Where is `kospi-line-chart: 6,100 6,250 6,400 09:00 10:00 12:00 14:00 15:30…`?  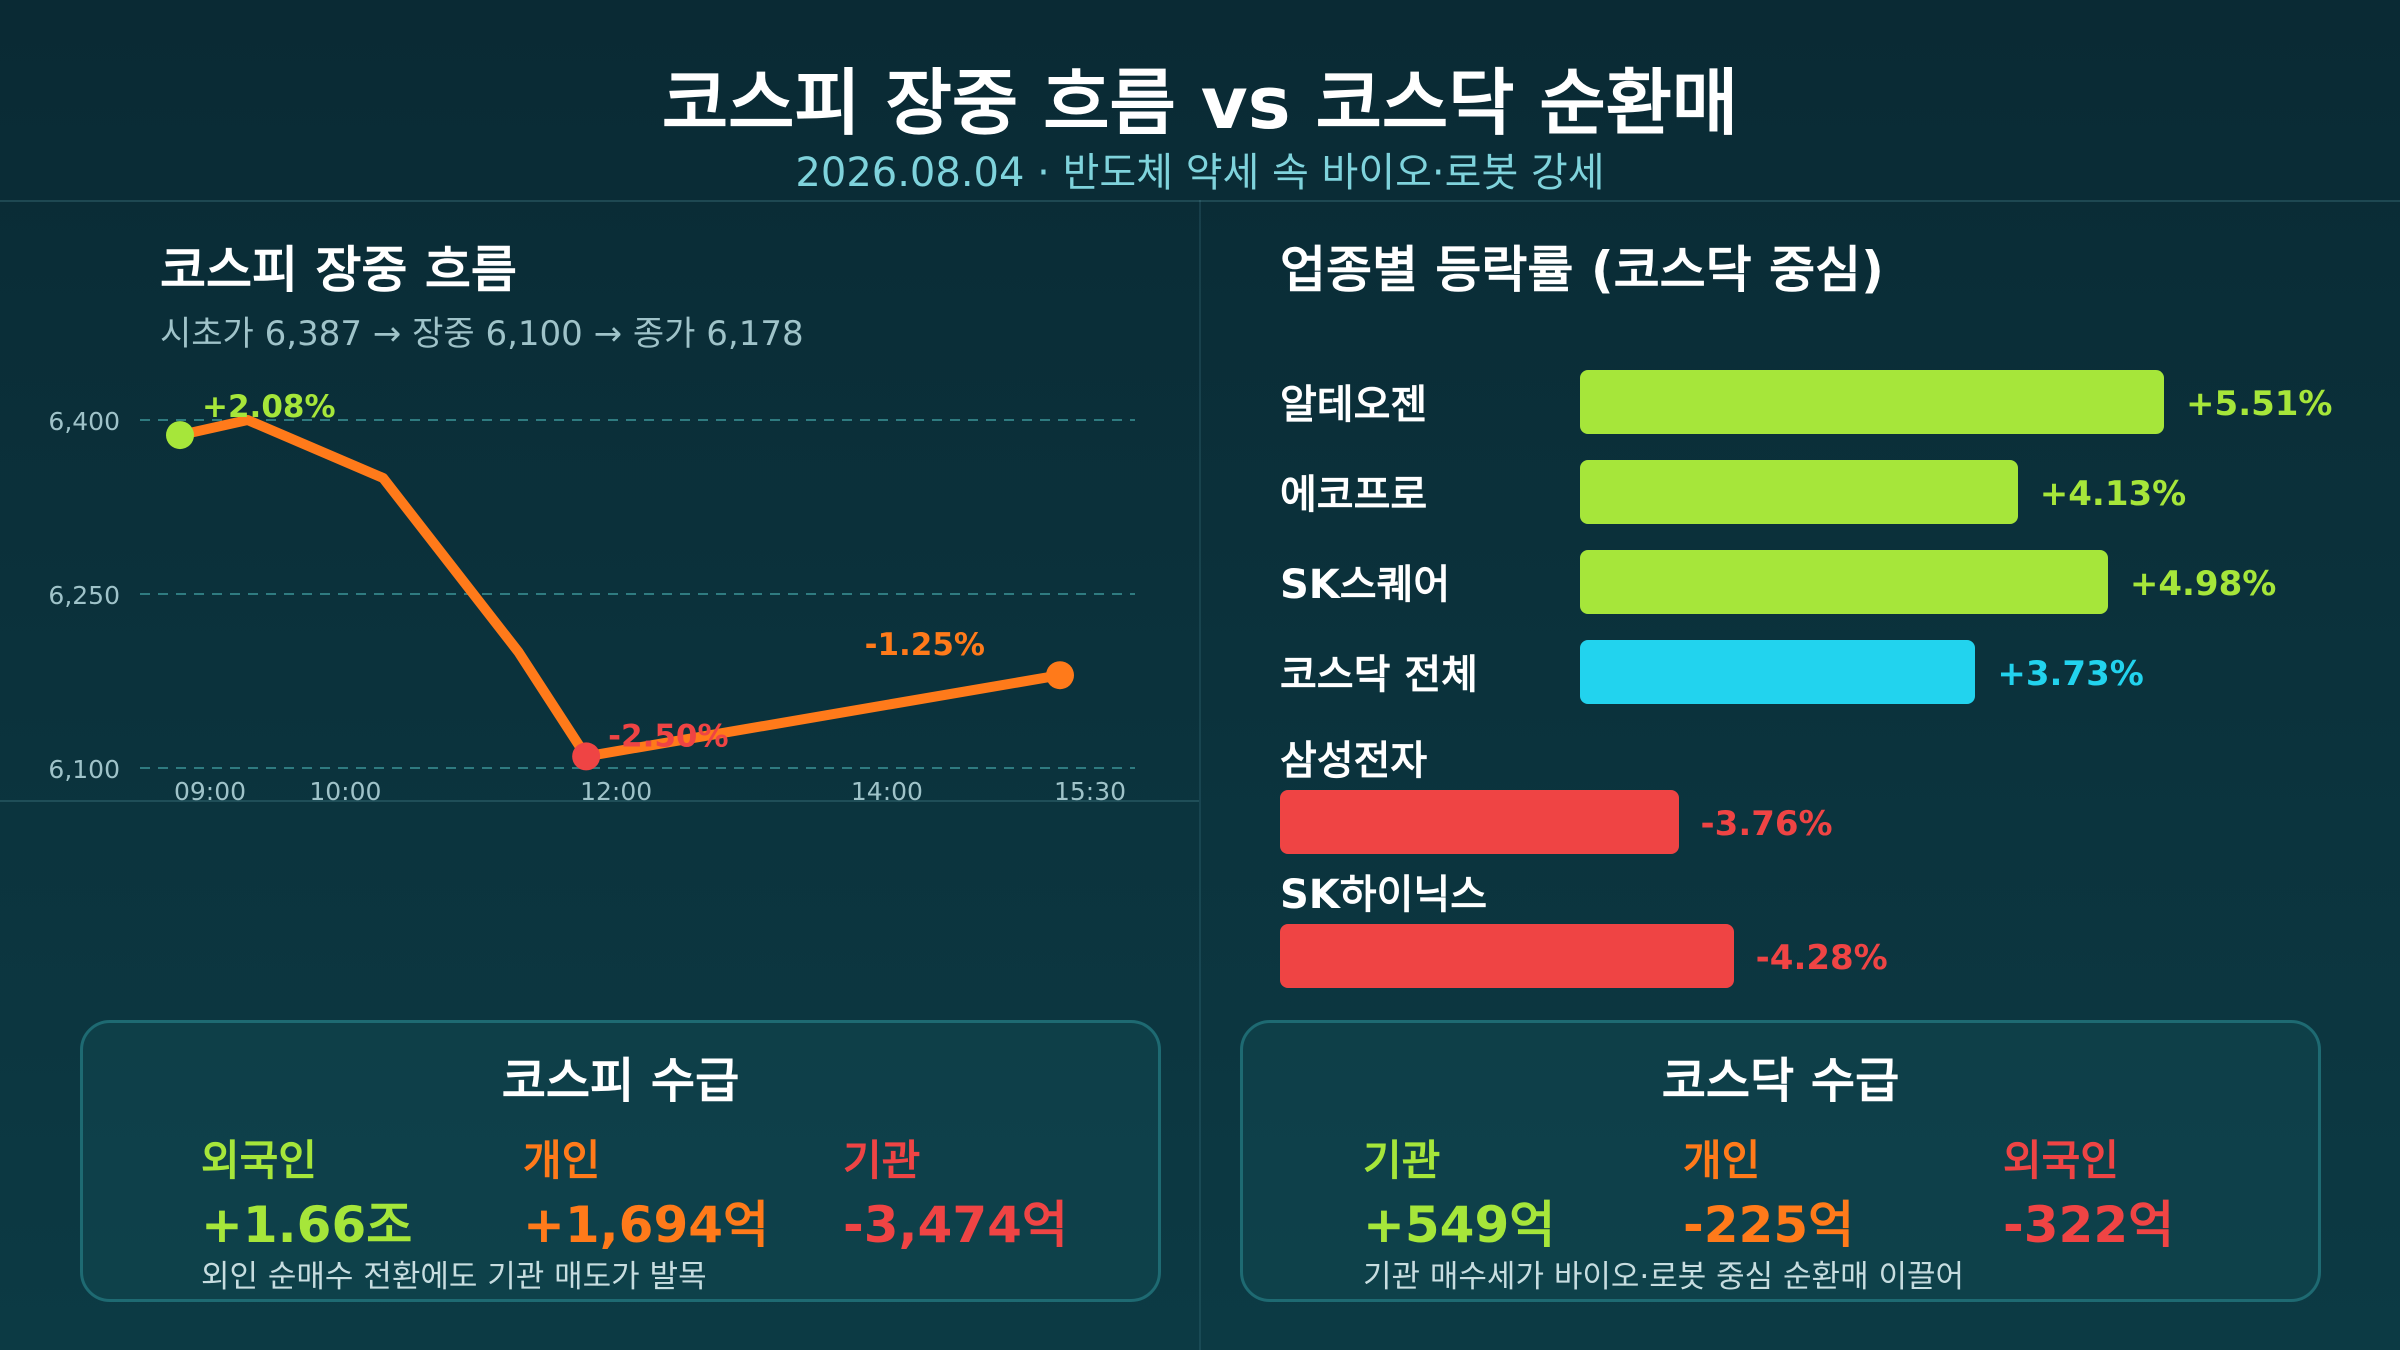
kospi-line-chart: 6,100 6,250 6,400 09:00 10:00 12:00 14:00 15:30… is located at coordinates (591, 597).